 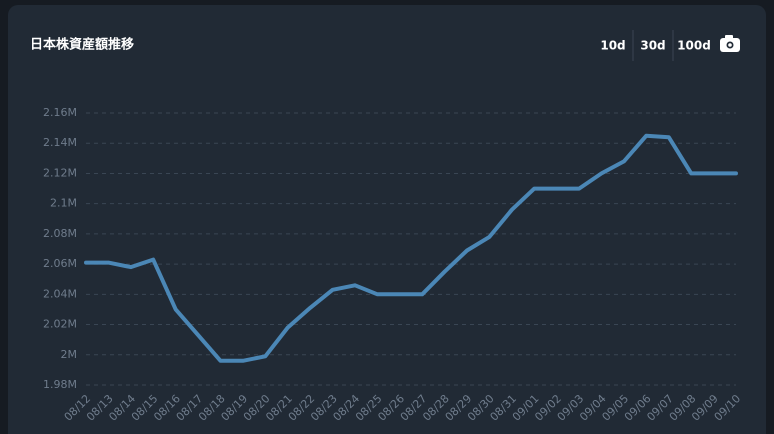 What do you see at coordinates (694, 46) in the screenshot?
I see `range-button: 100d` at bounding box center [694, 46].